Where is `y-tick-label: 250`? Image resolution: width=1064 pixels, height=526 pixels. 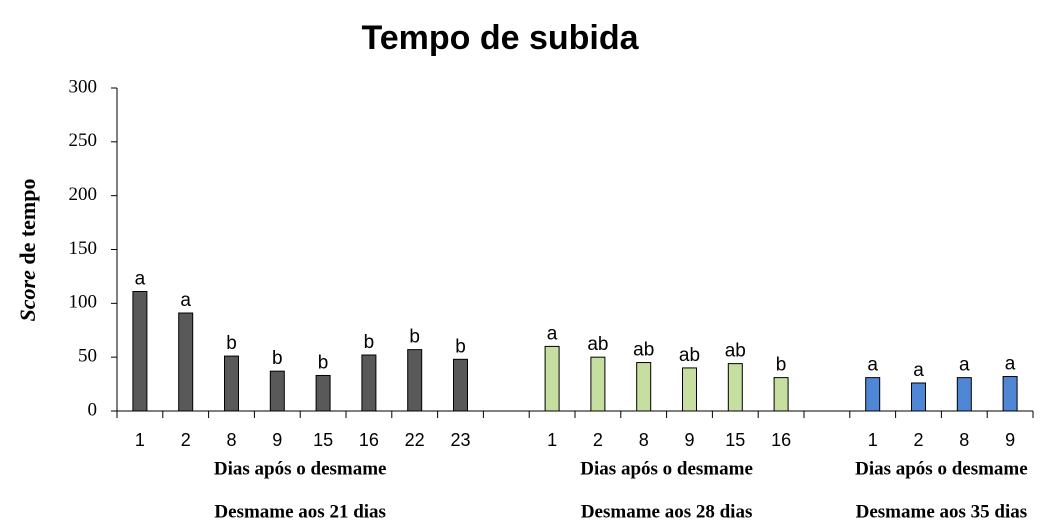 y-tick-label: 250 is located at coordinates (83, 140).